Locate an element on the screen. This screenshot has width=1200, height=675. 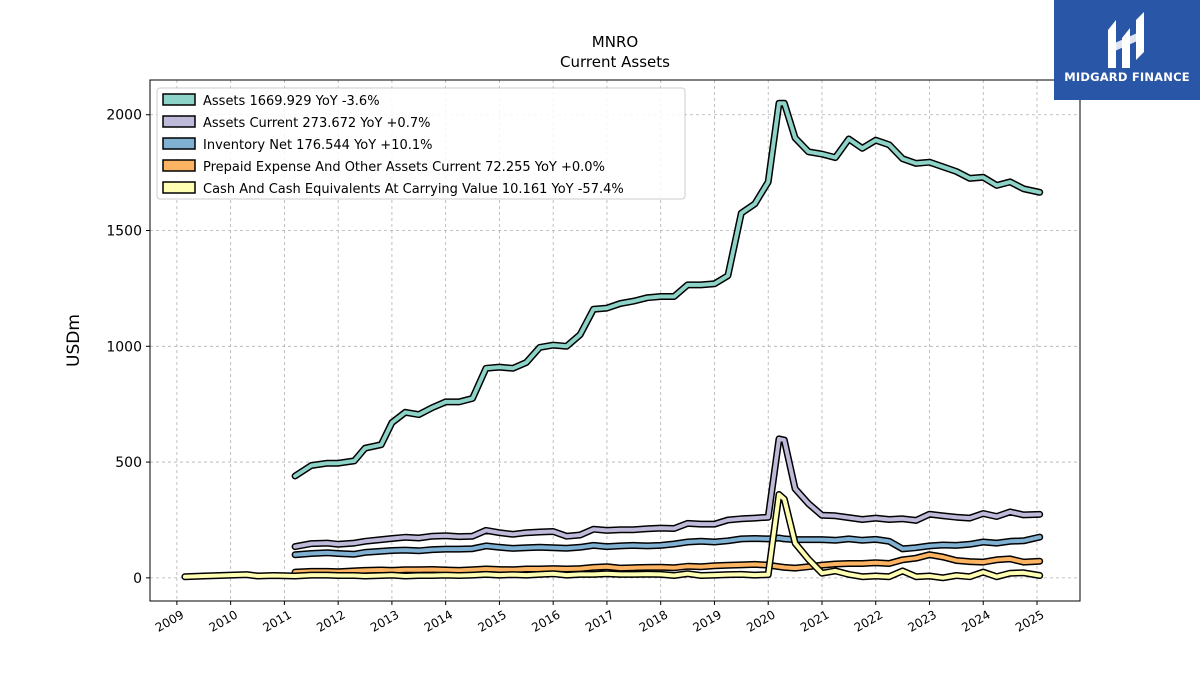
y-tick-label: 1500 is located at coordinates (124, 232).